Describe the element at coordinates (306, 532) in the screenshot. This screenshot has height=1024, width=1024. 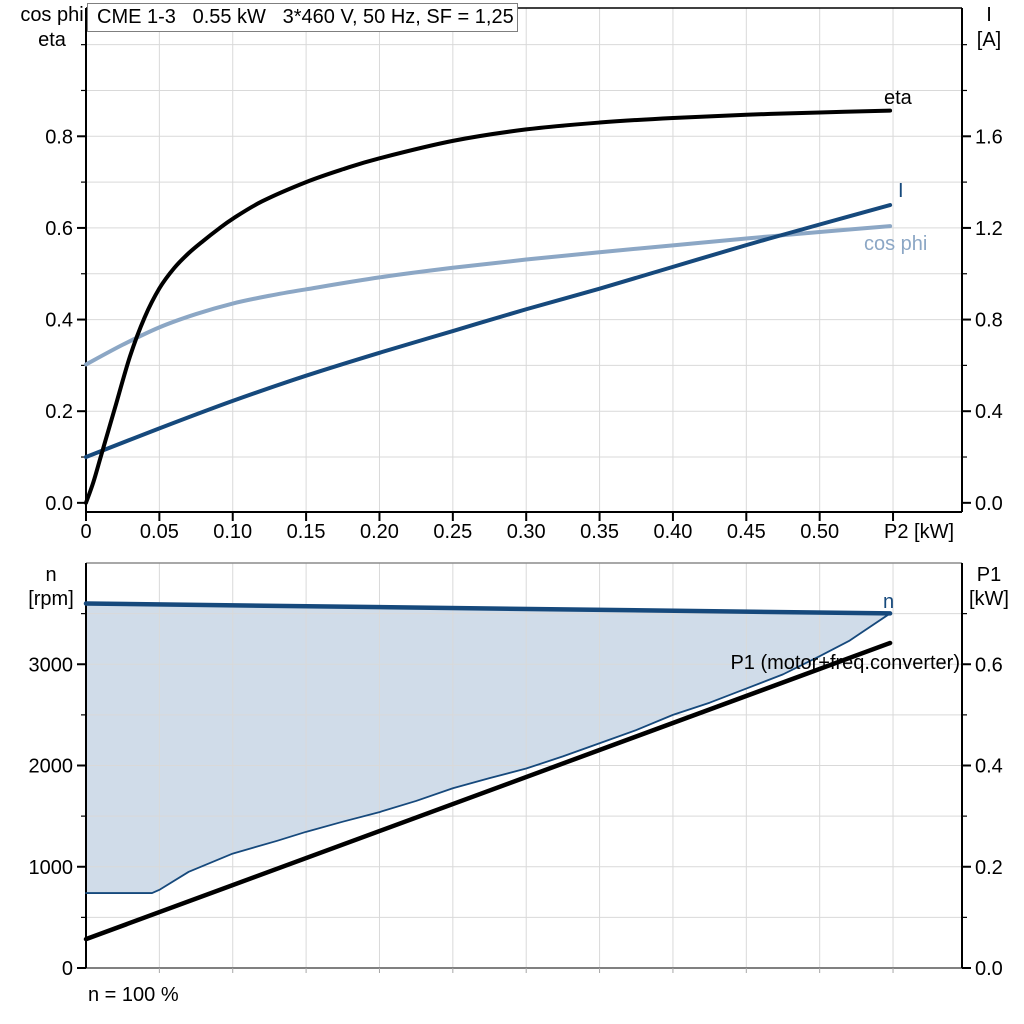
I see `x-tick-label: 0.15` at that location.